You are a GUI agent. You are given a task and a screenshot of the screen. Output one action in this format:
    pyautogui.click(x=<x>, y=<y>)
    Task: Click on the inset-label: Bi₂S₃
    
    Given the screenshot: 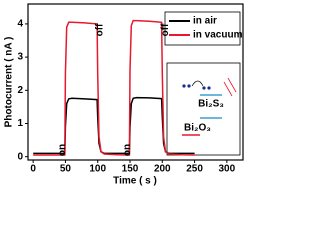 What is the action you would take?
    pyautogui.click(x=211, y=104)
    